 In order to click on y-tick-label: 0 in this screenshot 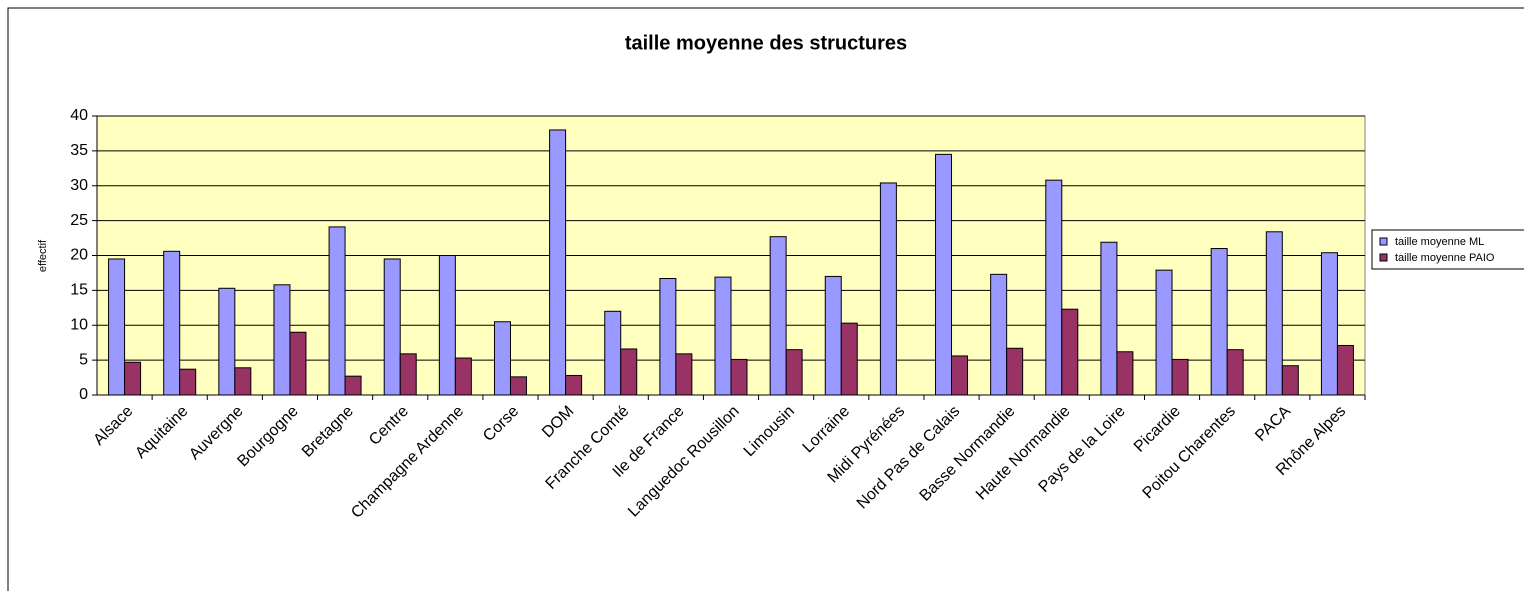, I will do `click(83, 394)`.